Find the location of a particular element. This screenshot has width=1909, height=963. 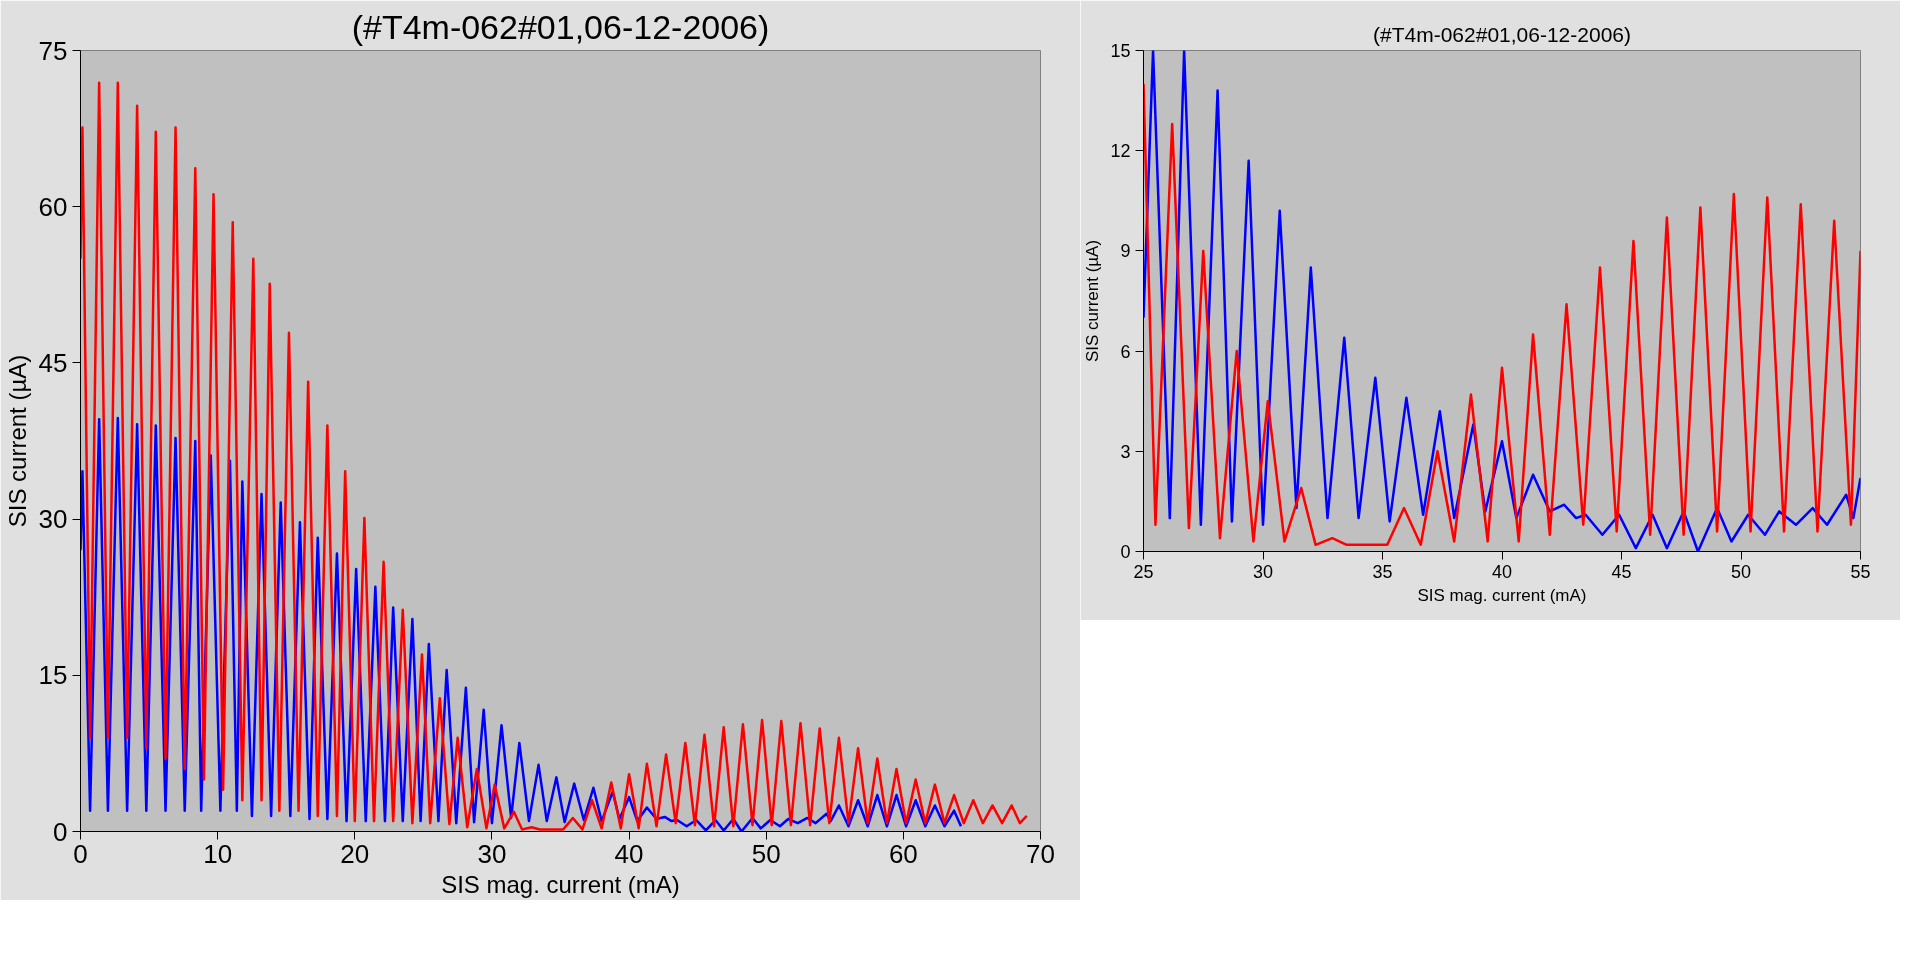

x-tick-label: 25 is located at coordinates (1143, 571).